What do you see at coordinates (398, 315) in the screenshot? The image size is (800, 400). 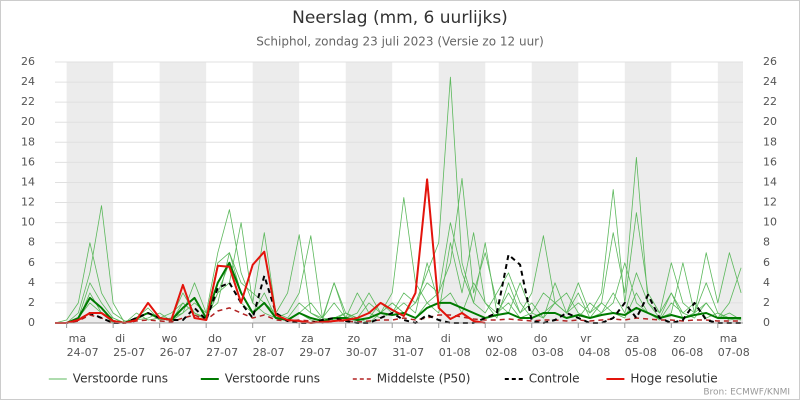 I see `series-line` at bounding box center [398, 315].